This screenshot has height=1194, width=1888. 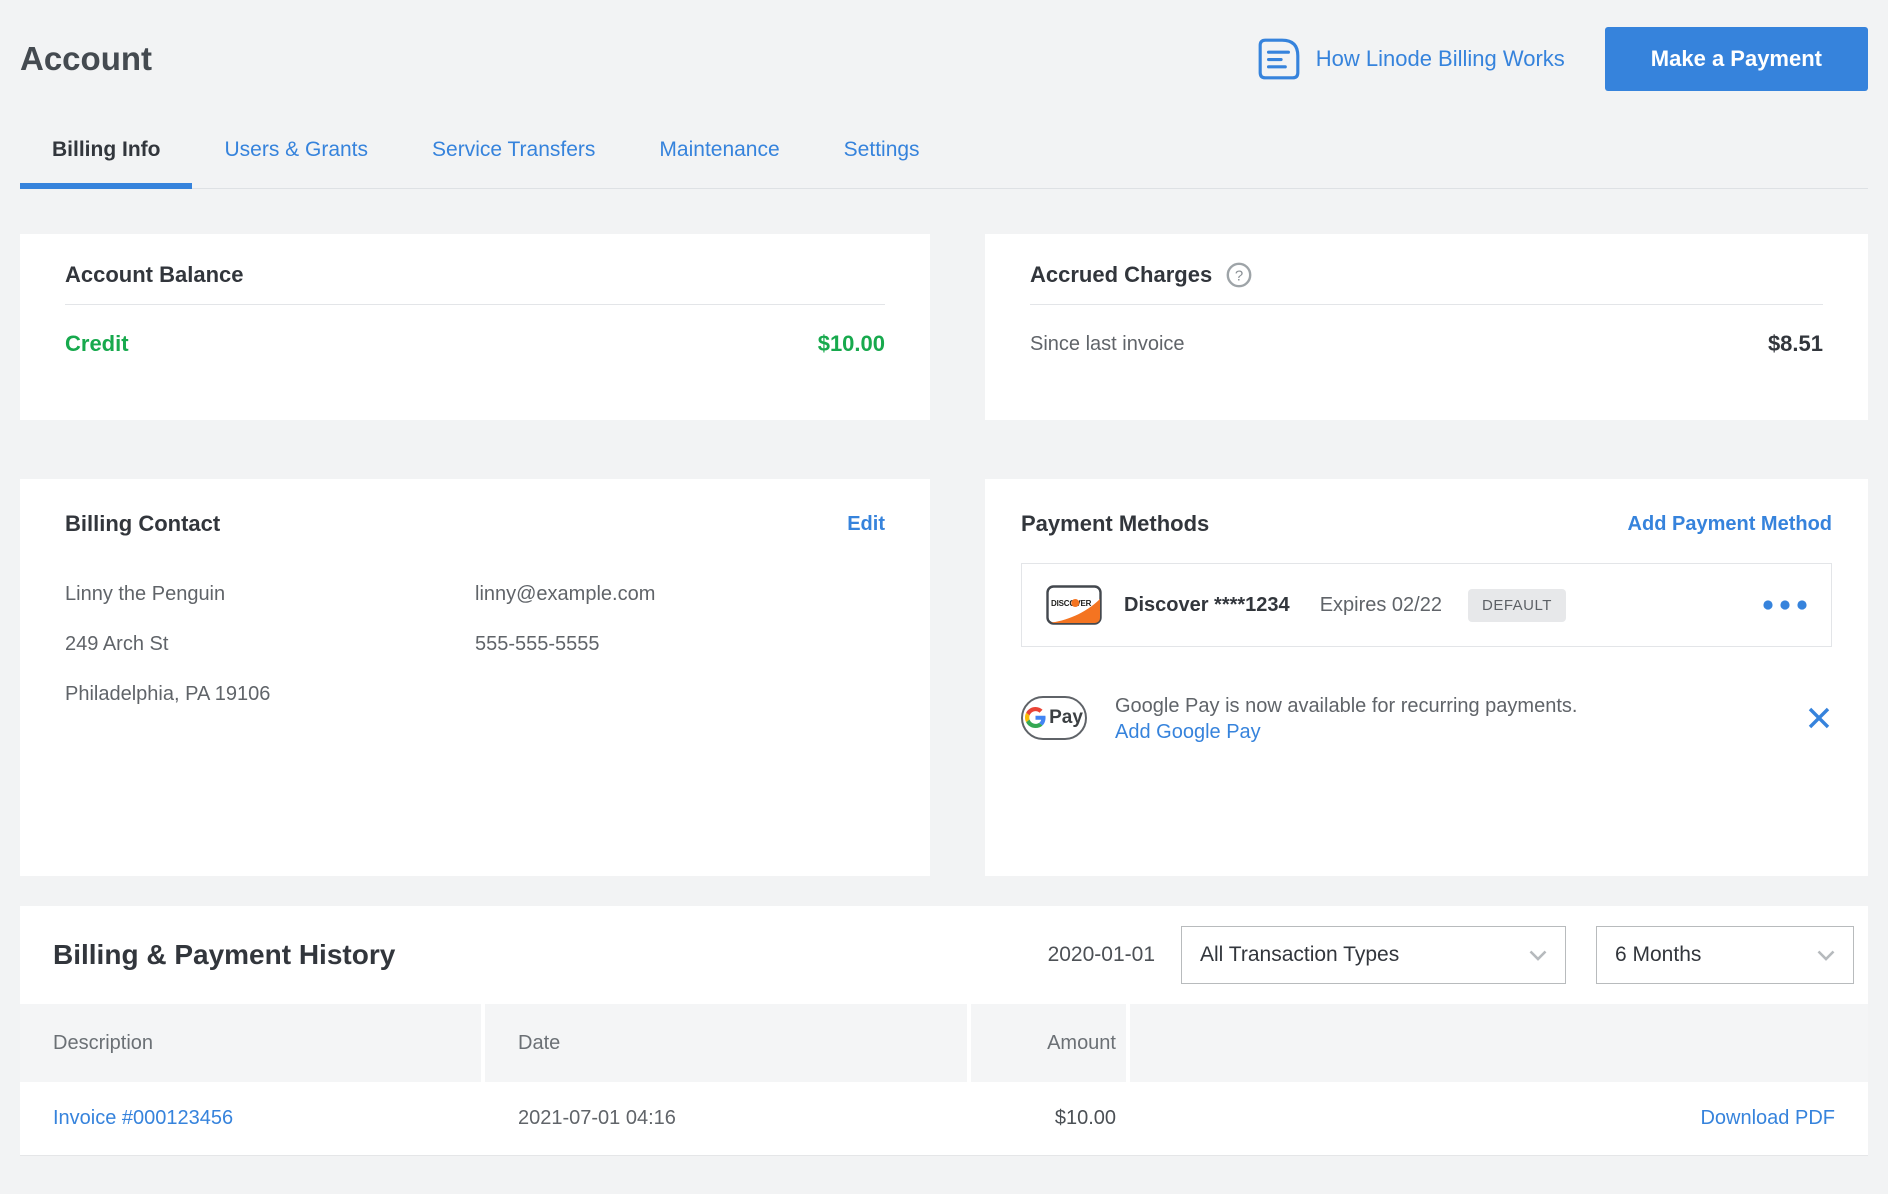 What do you see at coordinates (597, 1118) in the screenshot?
I see `invoice-date: 2021-07-01 04:16` at bounding box center [597, 1118].